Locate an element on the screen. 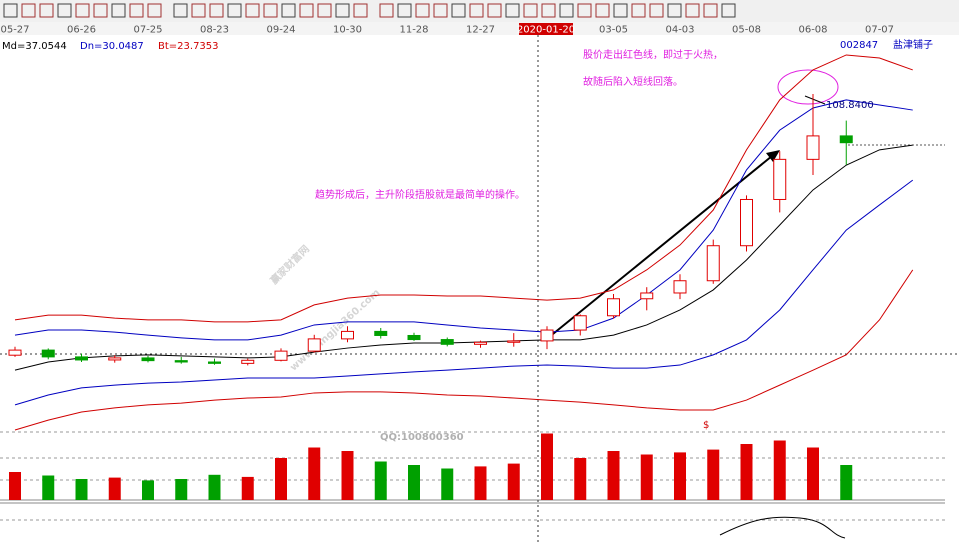 The image size is (959, 543). x-tick-label: 10-30 is located at coordinates (347, 30).